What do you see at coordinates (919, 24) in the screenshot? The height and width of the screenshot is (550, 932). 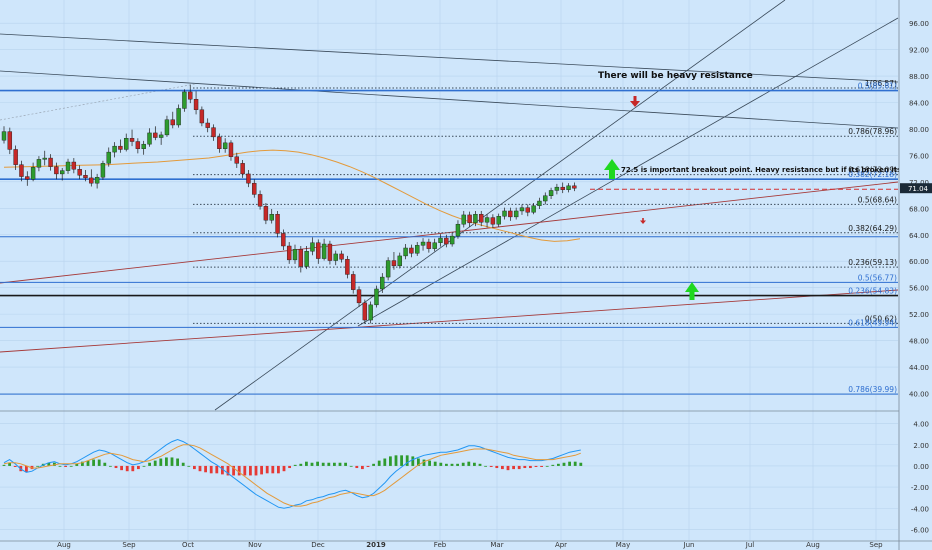 I see `price-tick-label: 96.00` at bounding box center [919, 24].